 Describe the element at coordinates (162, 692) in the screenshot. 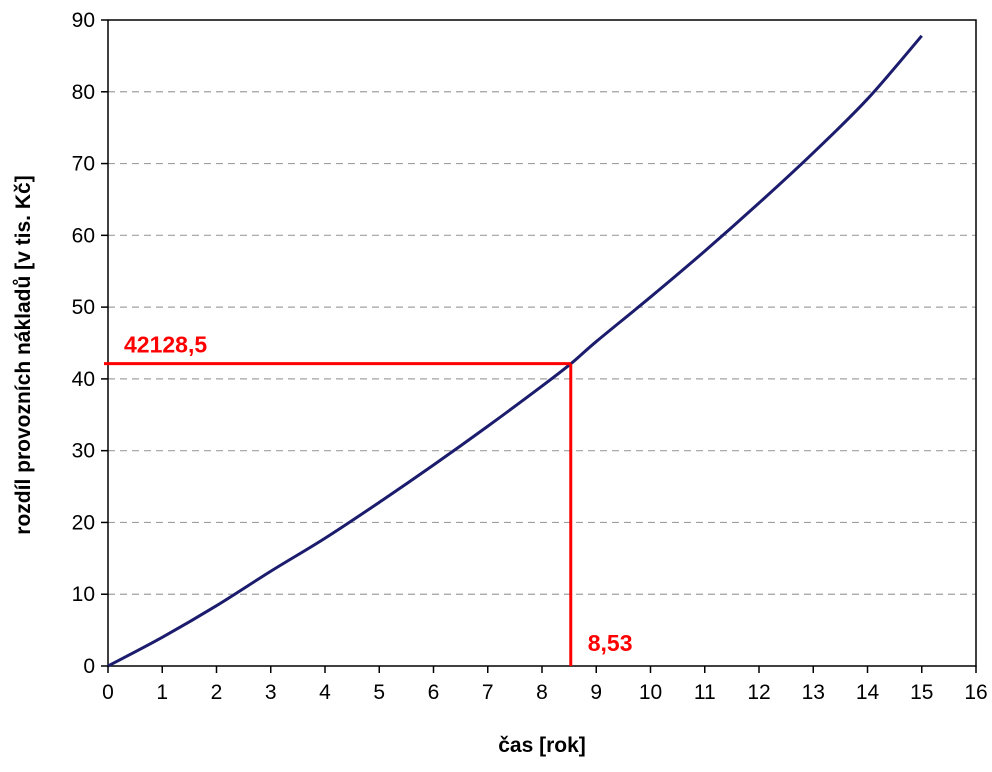

I see `x-tick-label: 1` at that location.